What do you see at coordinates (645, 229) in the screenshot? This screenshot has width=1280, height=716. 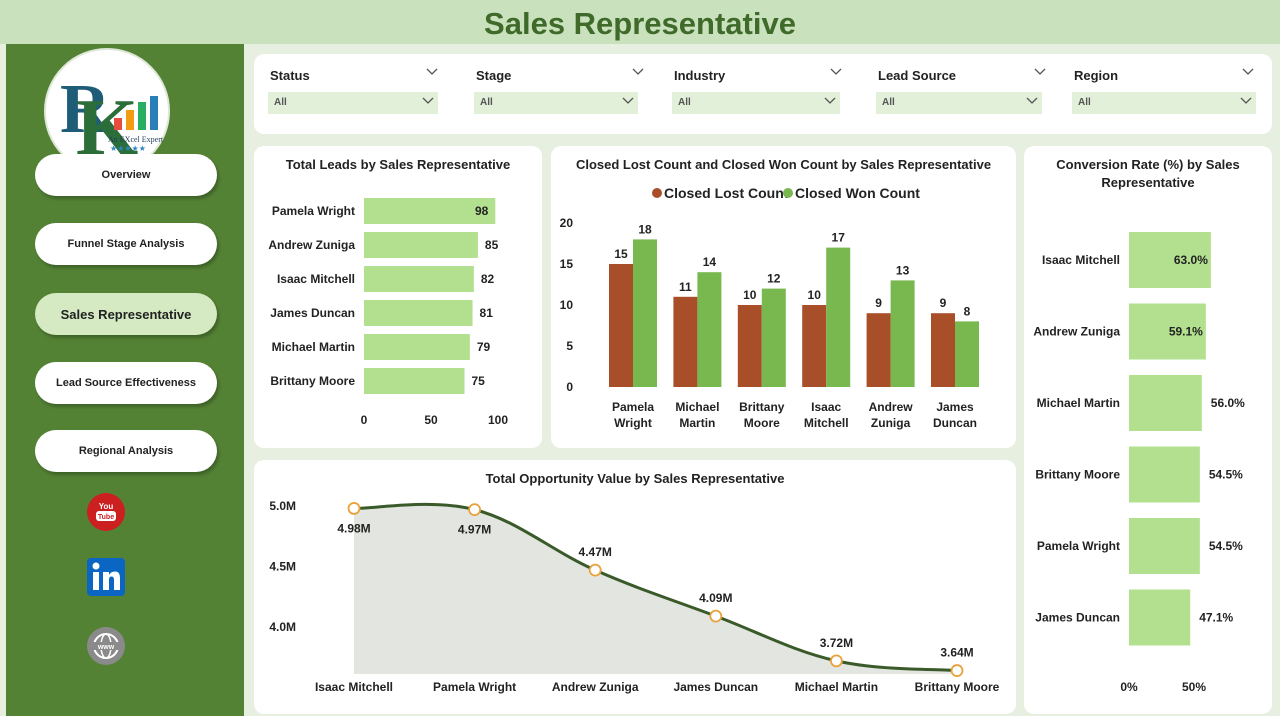 I see `data-label: 18` at bounding box center [645, 229].